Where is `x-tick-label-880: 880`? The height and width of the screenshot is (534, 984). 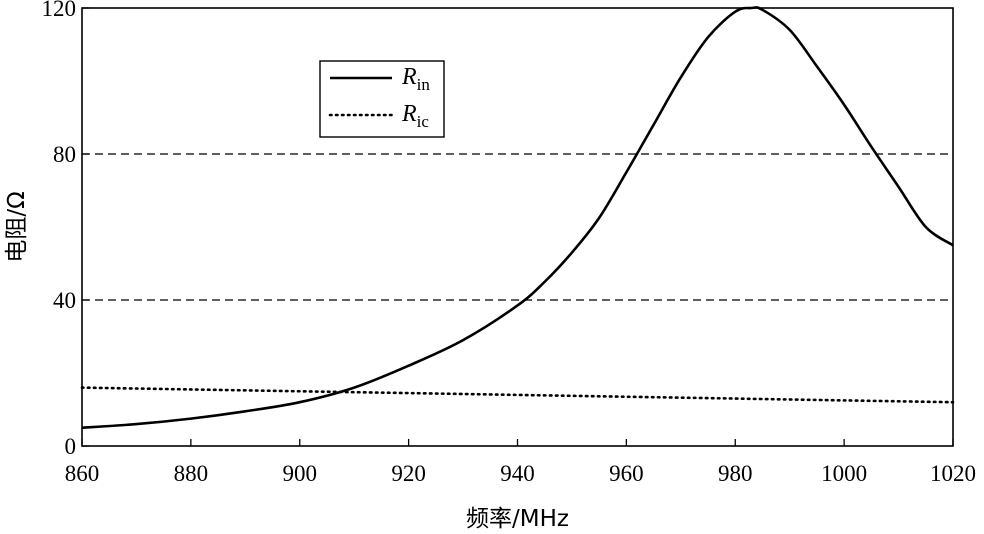
x-tick-label-880: 880 is located at coordinates (191, 473).